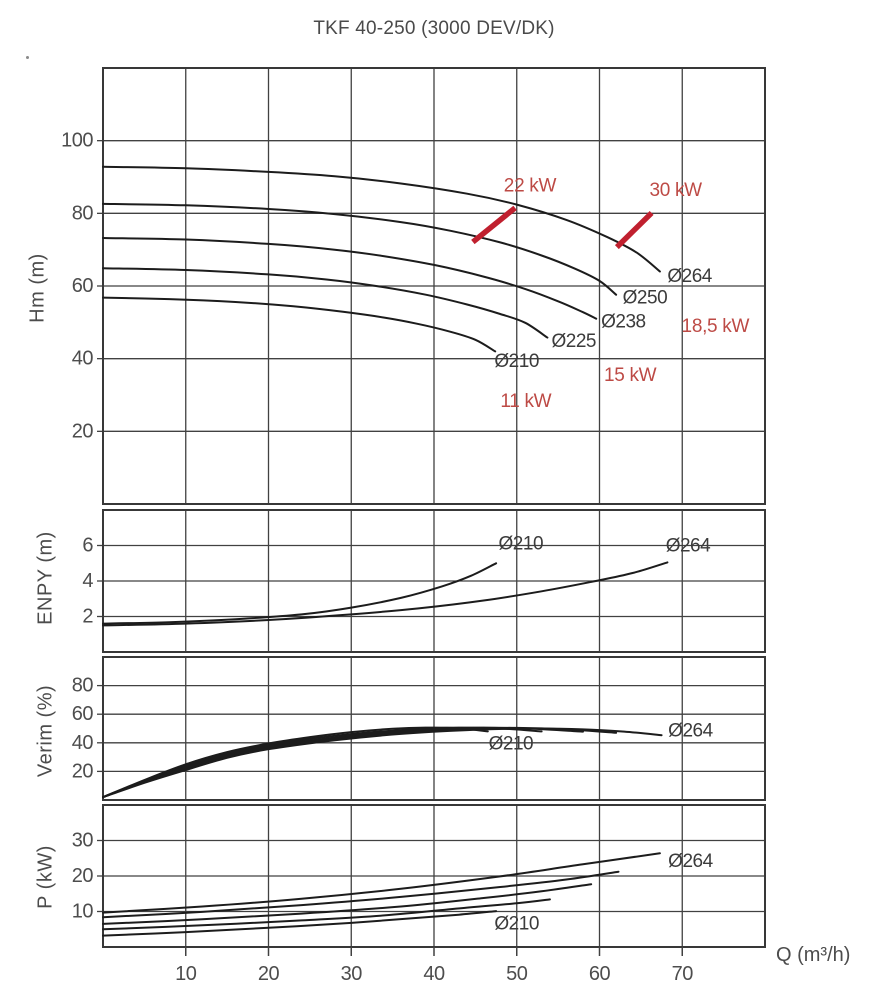 The image size is (887, 1000). I want to click on chart-p: 10 20 30 Ø264 Ø210, so click(419, 876).